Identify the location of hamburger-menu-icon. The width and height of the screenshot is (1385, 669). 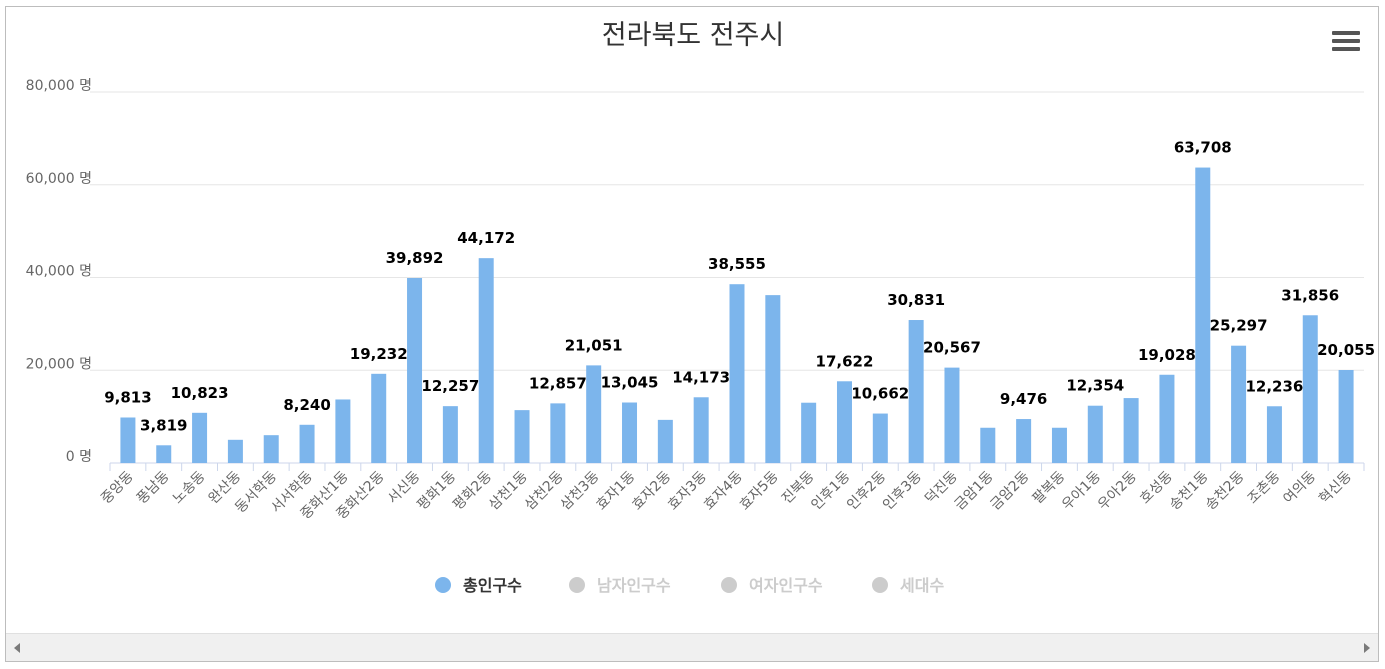
(1346, 43).